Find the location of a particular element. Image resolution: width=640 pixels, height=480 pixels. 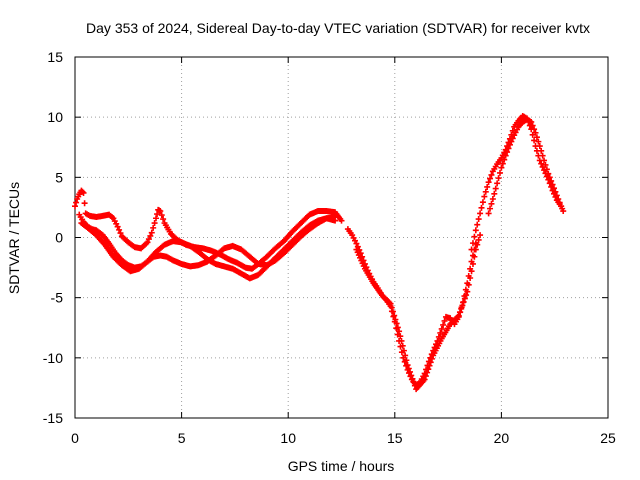

y-tick-label: 15 is located at coordinates (55, 57).